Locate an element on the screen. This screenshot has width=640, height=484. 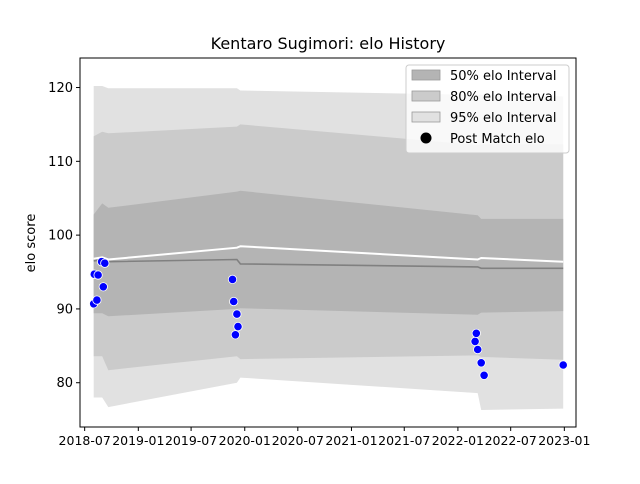
x-tick-label: 2020-01 is located at coordinates (245, 440).